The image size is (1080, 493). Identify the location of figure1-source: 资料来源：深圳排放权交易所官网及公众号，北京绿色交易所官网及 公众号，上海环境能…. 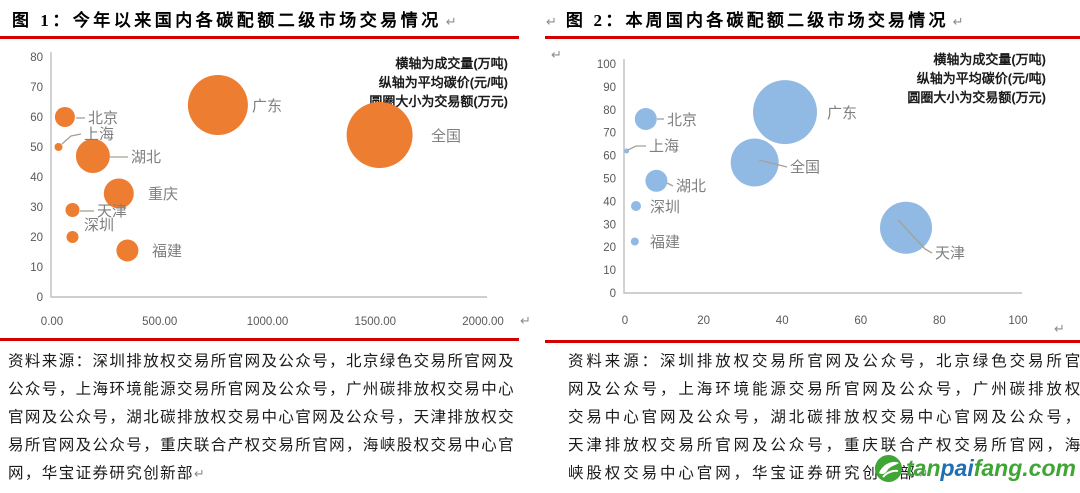
(266, 418).